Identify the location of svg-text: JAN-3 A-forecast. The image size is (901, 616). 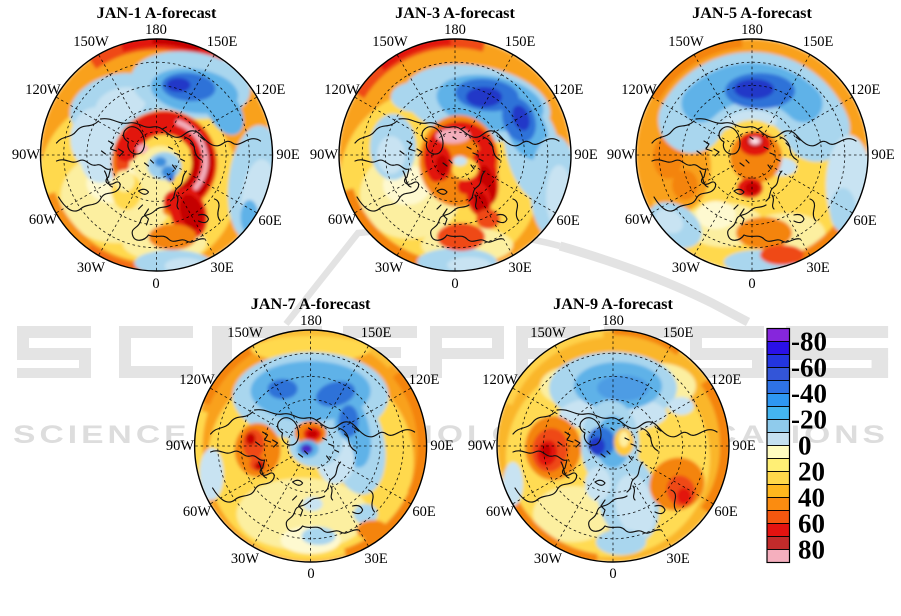
(455, 13).